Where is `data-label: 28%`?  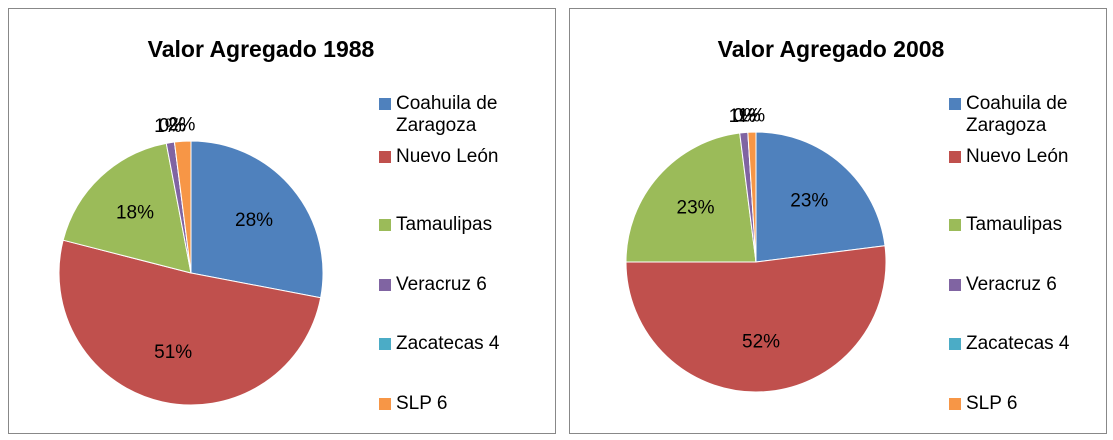 data-label: 28% is located at coordinates (254, 220).